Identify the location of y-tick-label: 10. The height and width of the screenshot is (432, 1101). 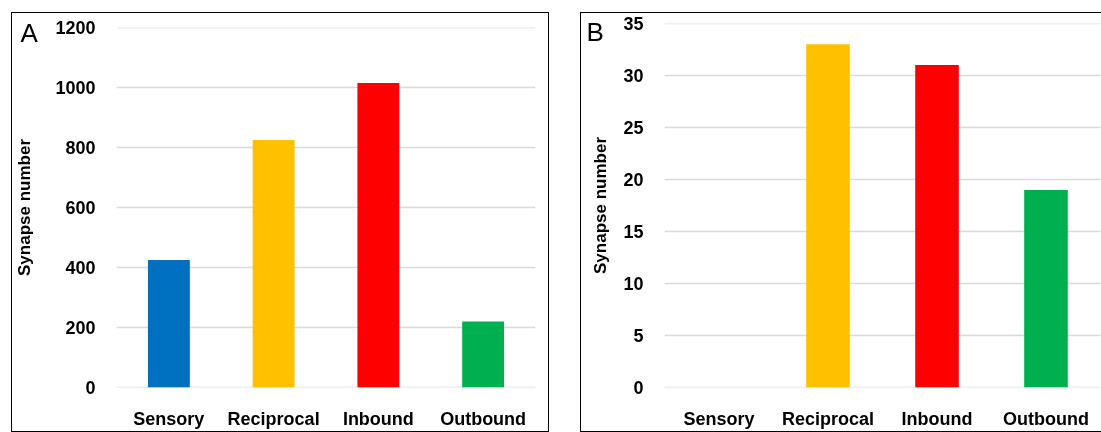
(633, 284).